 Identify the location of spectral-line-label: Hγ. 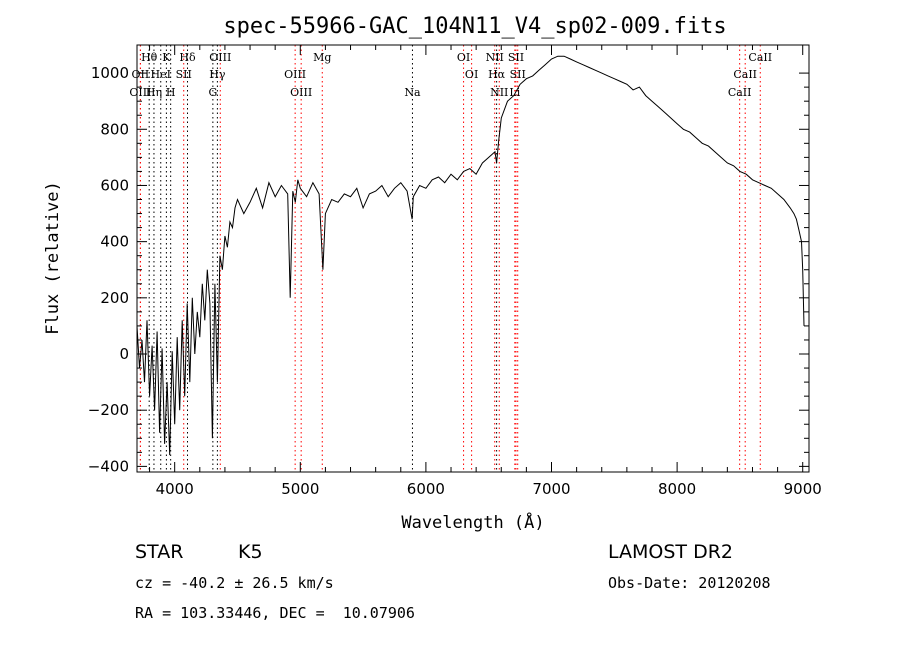
(217, 74).